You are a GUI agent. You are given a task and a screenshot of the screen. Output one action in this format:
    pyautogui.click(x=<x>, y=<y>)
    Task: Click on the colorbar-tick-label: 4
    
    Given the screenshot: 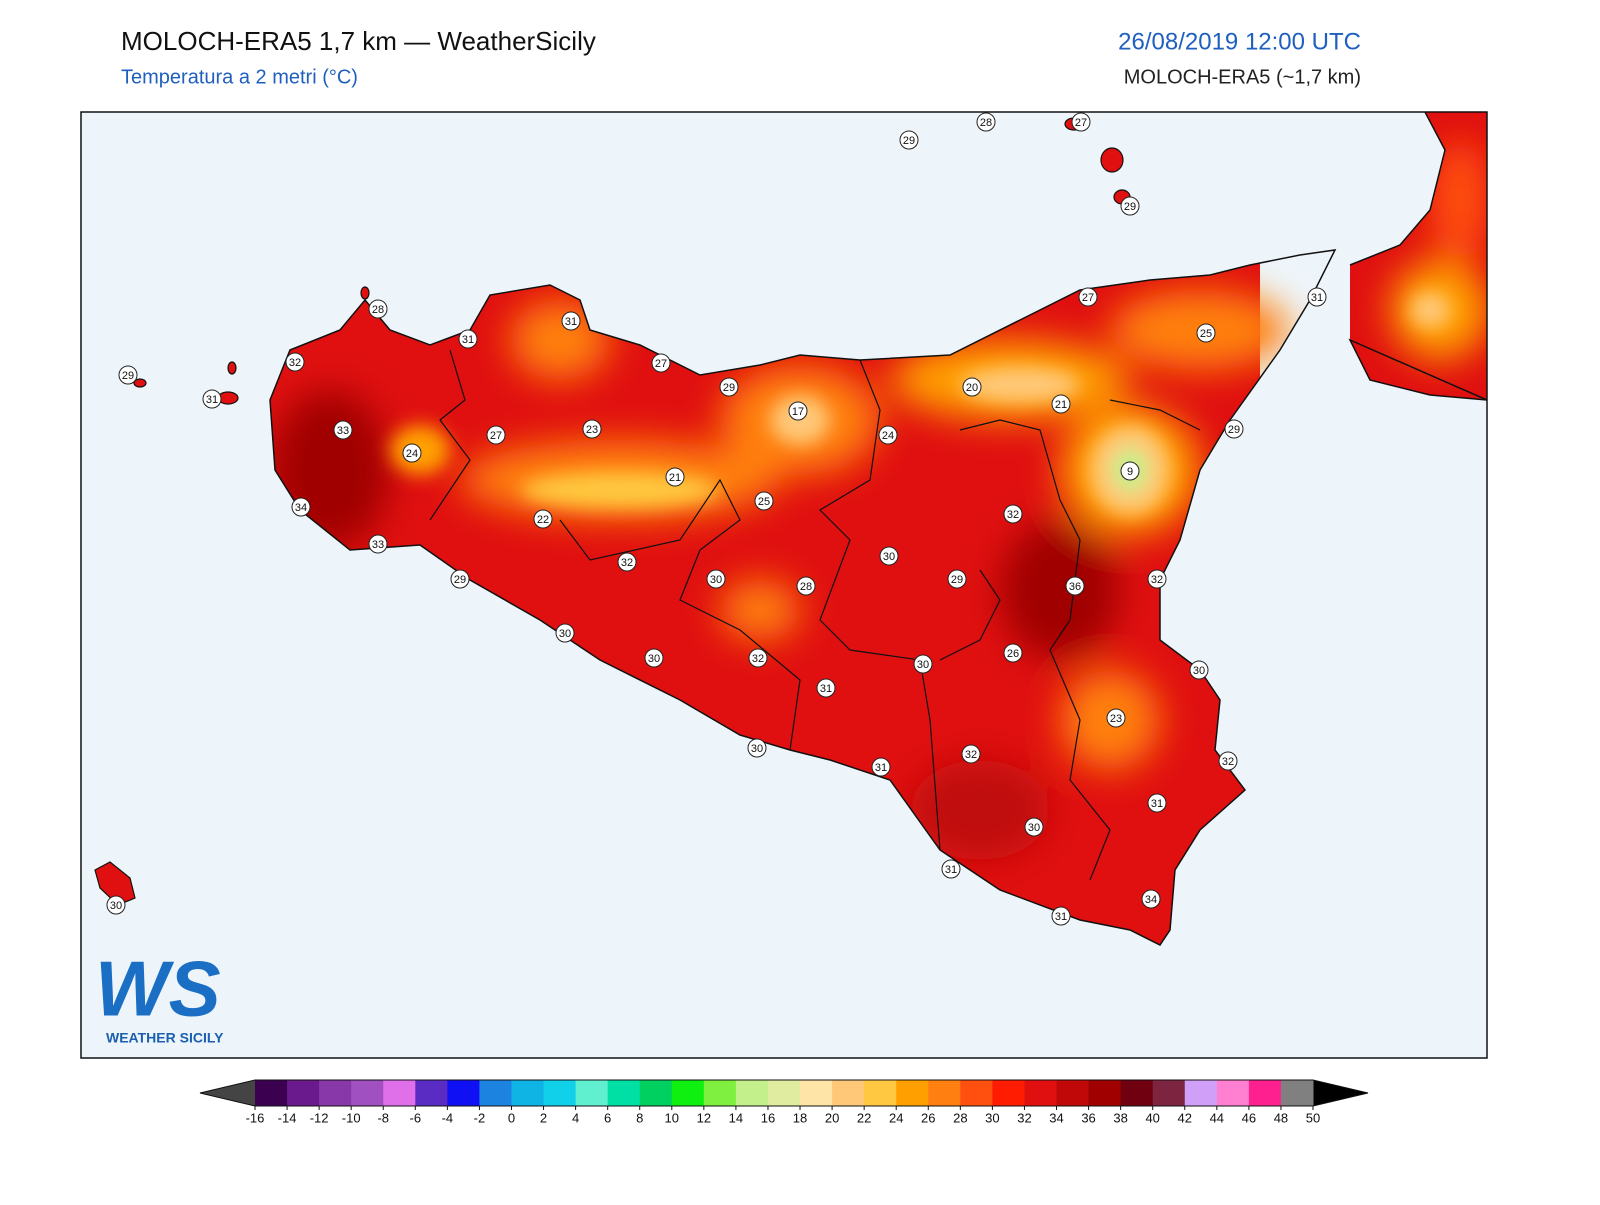 What is the action you would take?
    pyautogui.click(x=575, y=1117)
    